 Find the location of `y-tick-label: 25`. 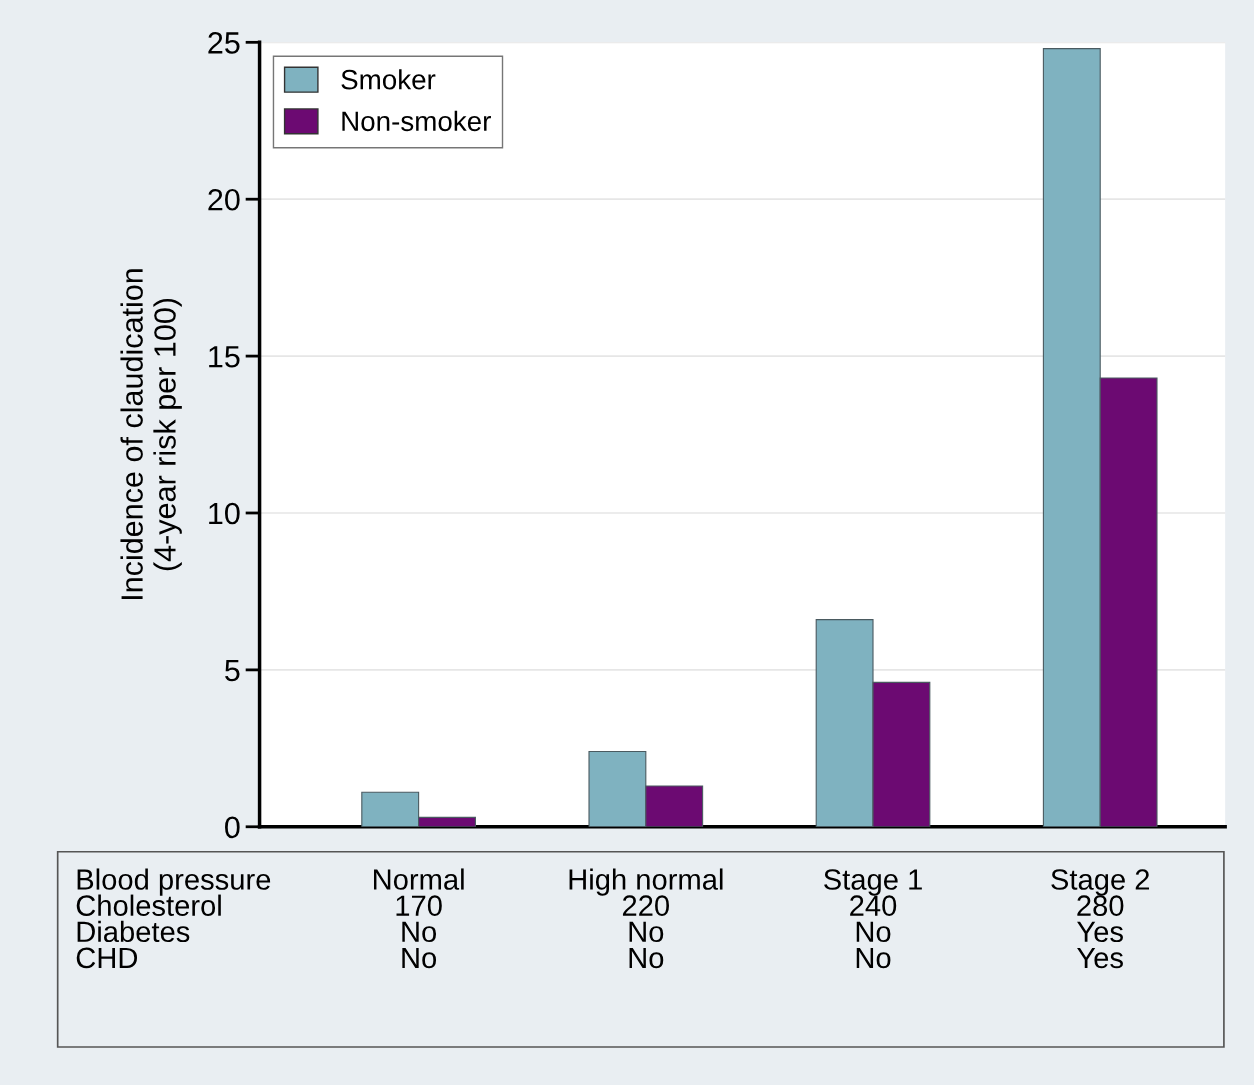

y-tick-label: 25 is located at coordinates (224, 43).